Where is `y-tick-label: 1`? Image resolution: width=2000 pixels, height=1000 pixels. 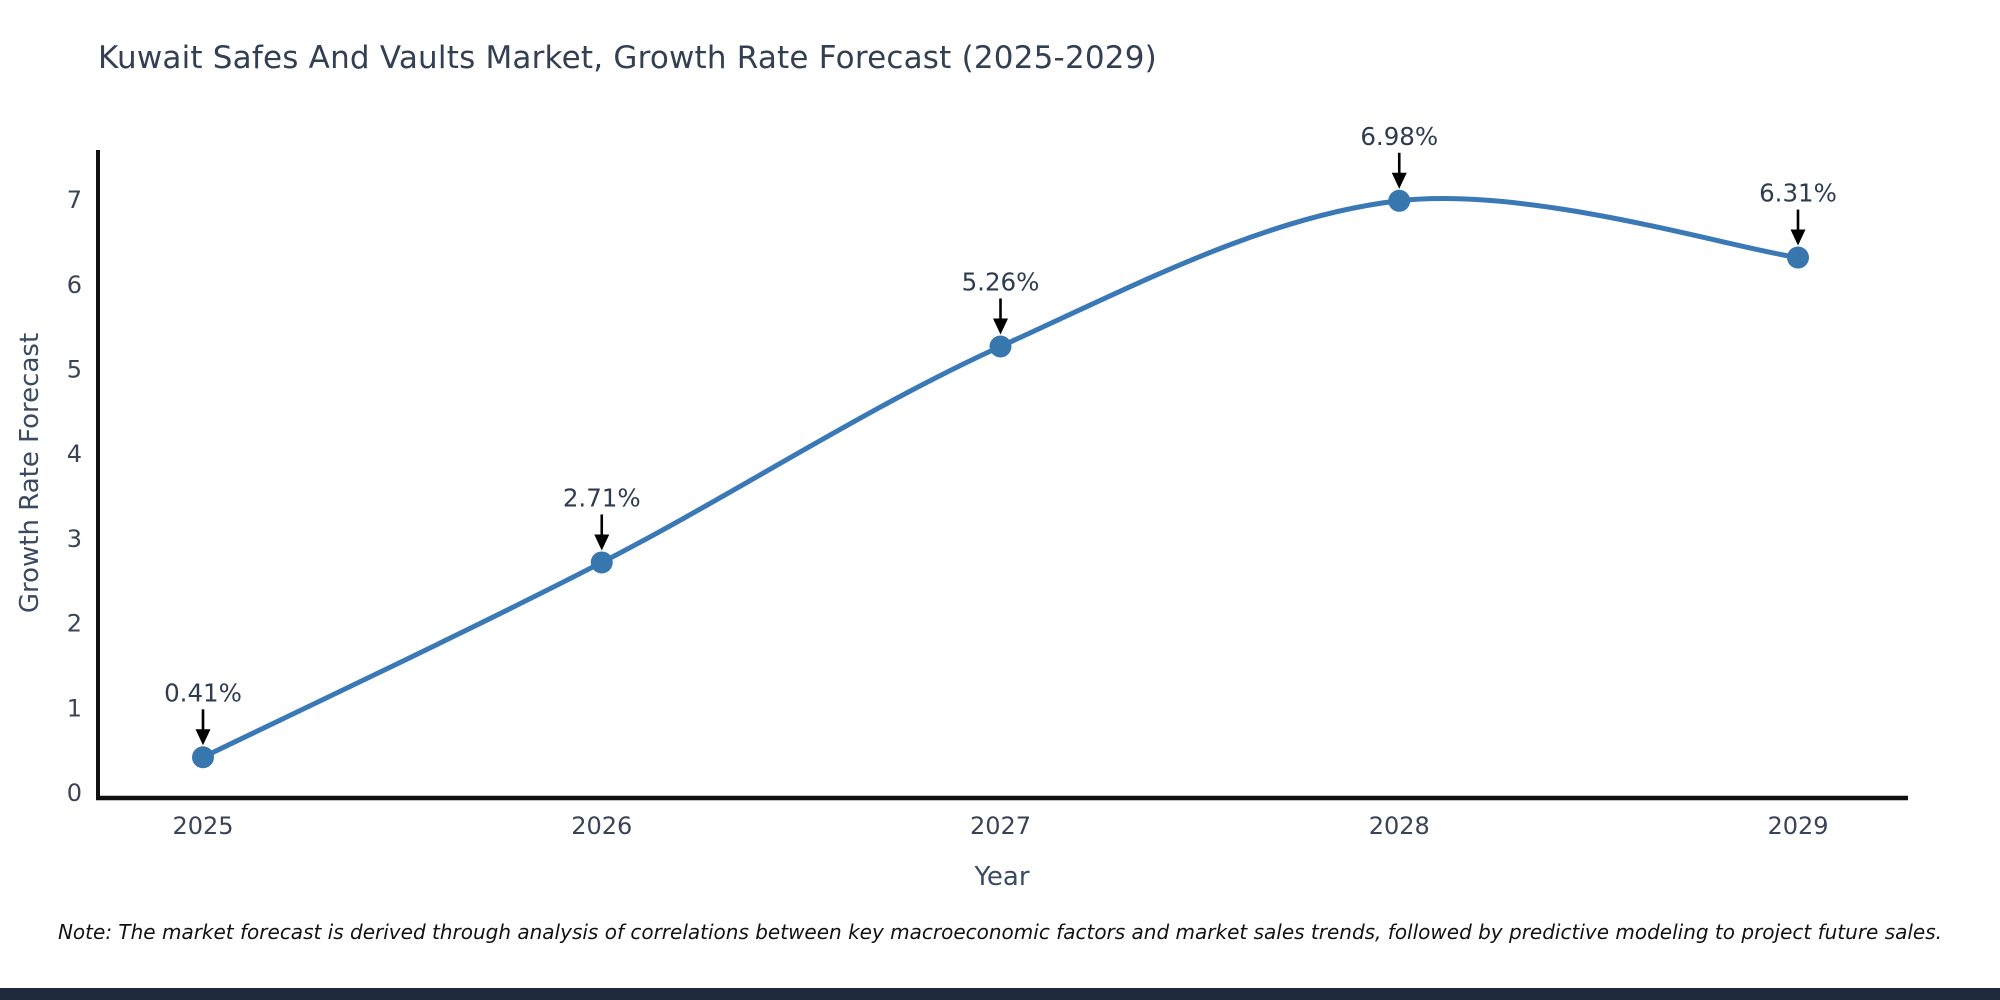
y-tick-label: 1 is located at coordinates (74, 708).